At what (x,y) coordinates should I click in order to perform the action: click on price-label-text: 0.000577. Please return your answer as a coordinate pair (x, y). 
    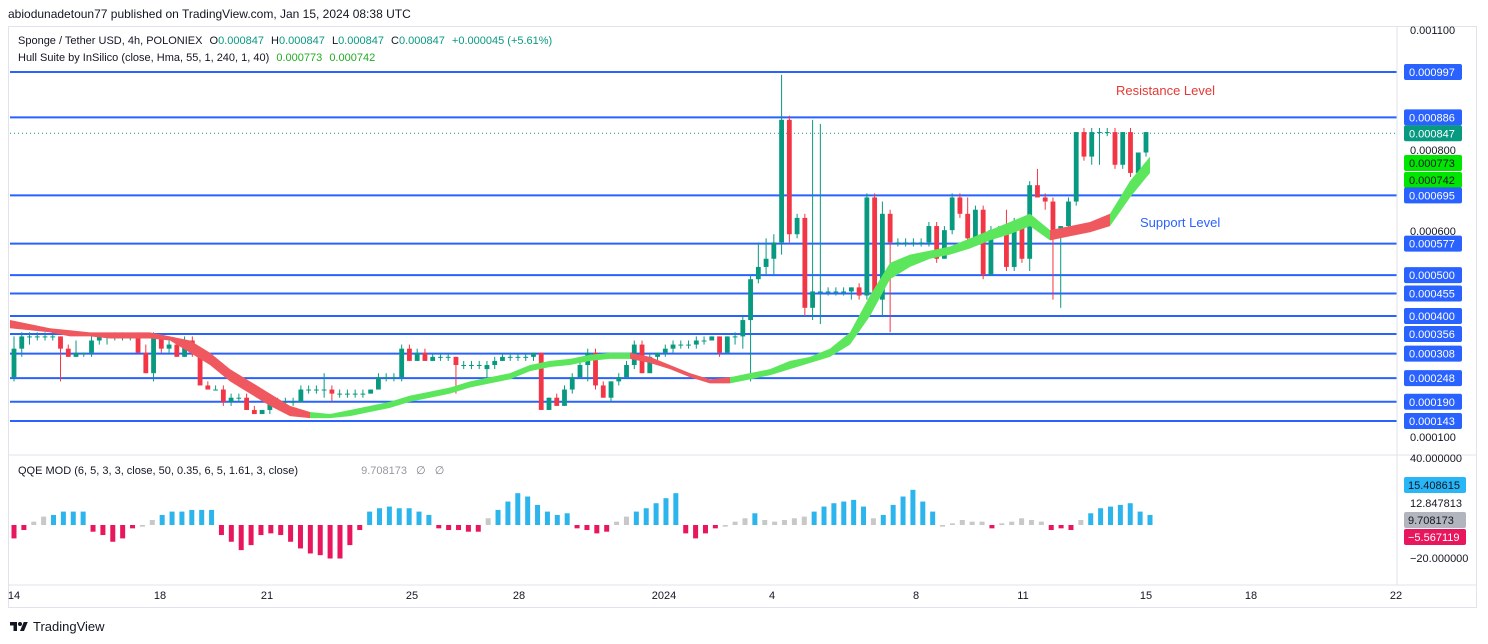
    Looking at the image, I should click on (1432, 245).